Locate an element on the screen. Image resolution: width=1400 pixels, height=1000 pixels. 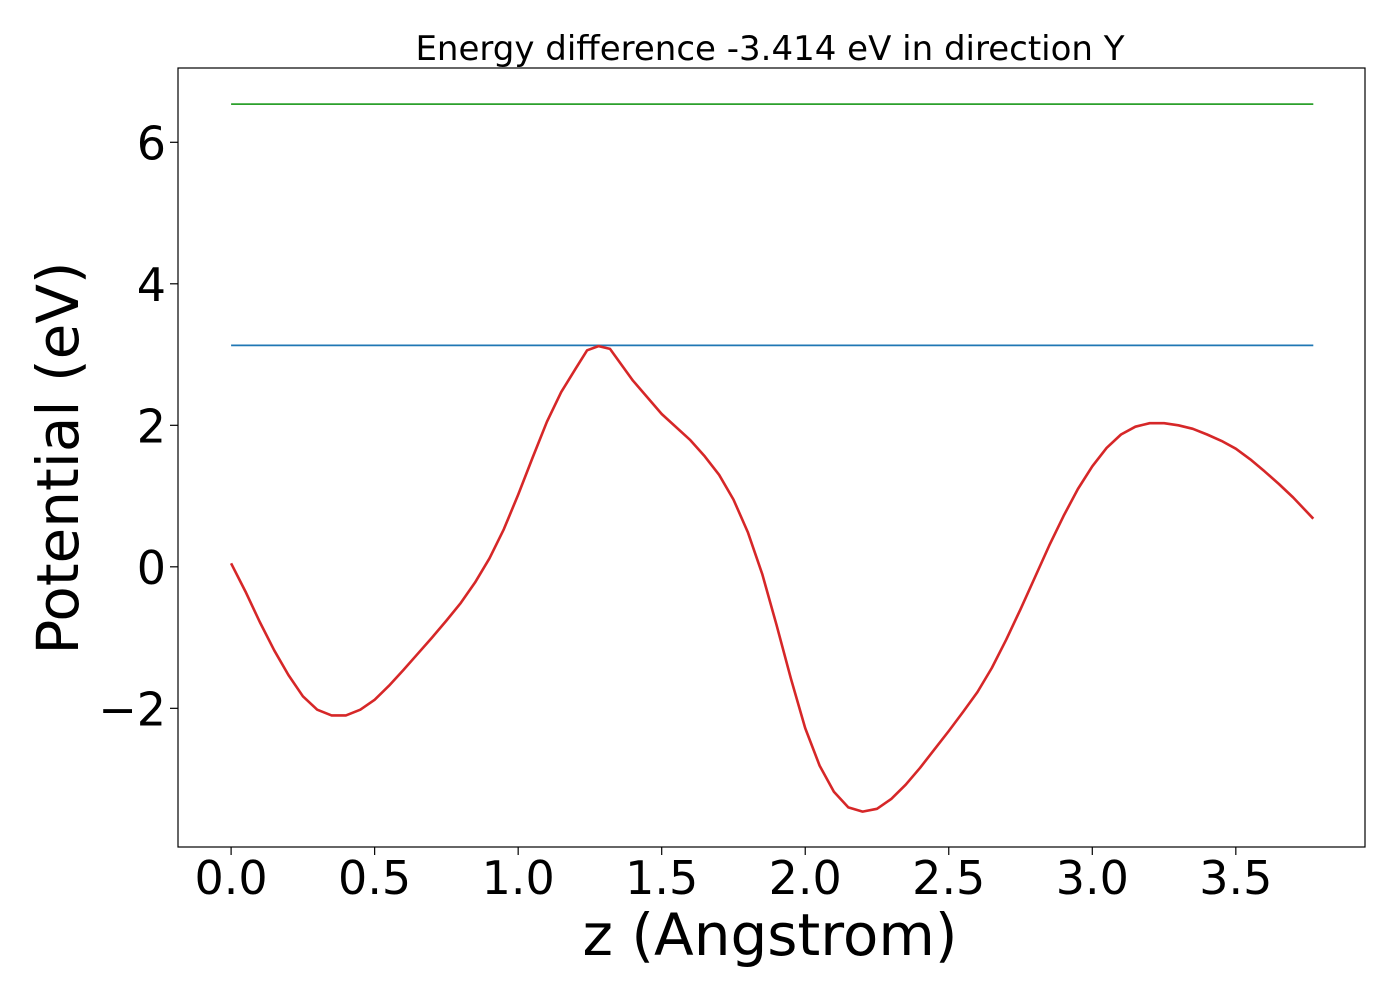
x-tick-label: 1.5 is located at coordinates (661, 878).